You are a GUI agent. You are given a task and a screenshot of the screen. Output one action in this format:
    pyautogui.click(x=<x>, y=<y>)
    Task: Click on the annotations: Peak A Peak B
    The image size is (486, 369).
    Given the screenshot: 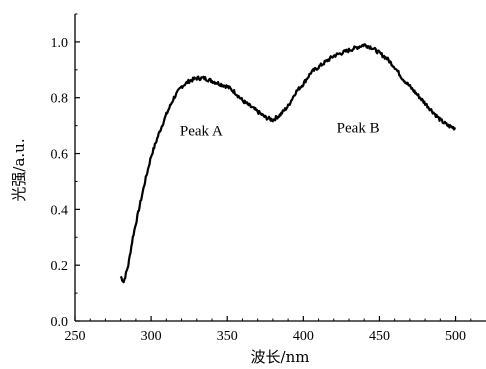 What is the action you would take?
    pyautogui.click(x=280, y=130)
    